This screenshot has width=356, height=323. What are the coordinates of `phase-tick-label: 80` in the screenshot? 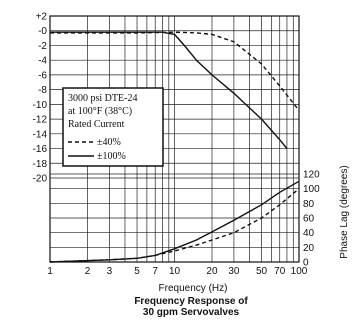 It's located at (309, 204).